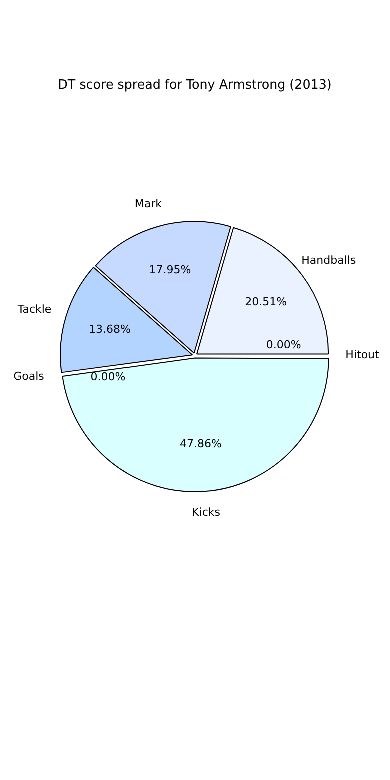 The image size is (390, 780). Describe the element at coordinates (206, 512) in the screenshot. I see `slice-label: Kicks` at that location.